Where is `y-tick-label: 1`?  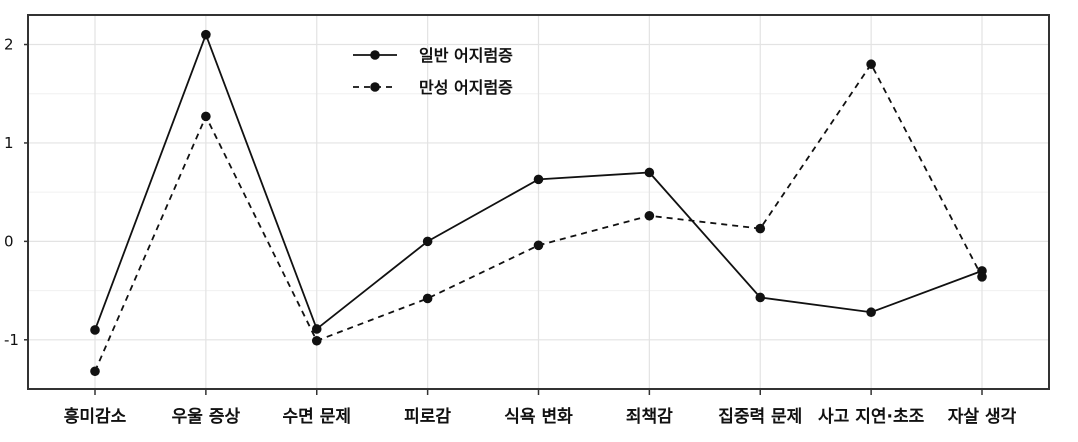 y-tick-label: 1 is located at coordinates (9, 143).